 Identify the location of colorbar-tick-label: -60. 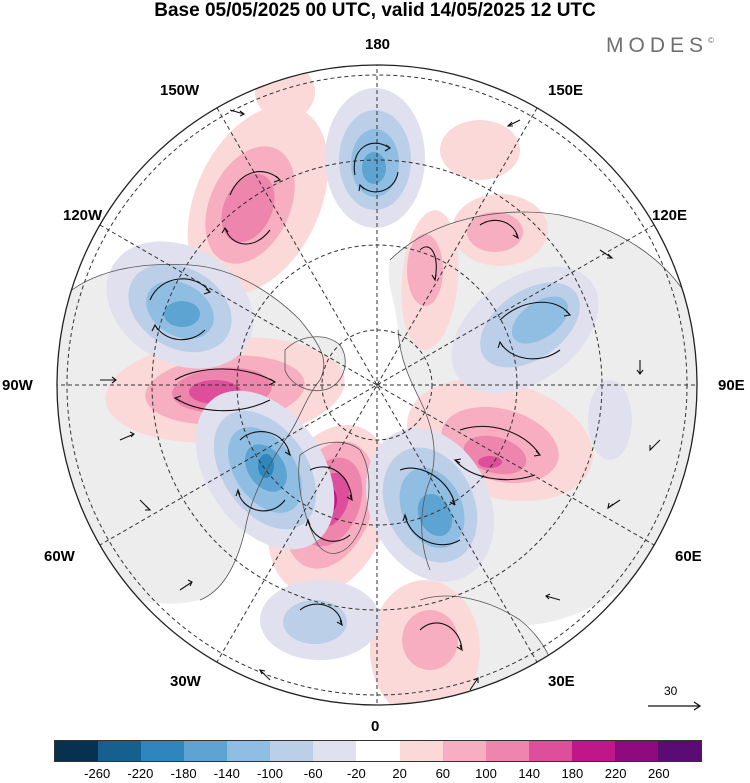
(313, 773).